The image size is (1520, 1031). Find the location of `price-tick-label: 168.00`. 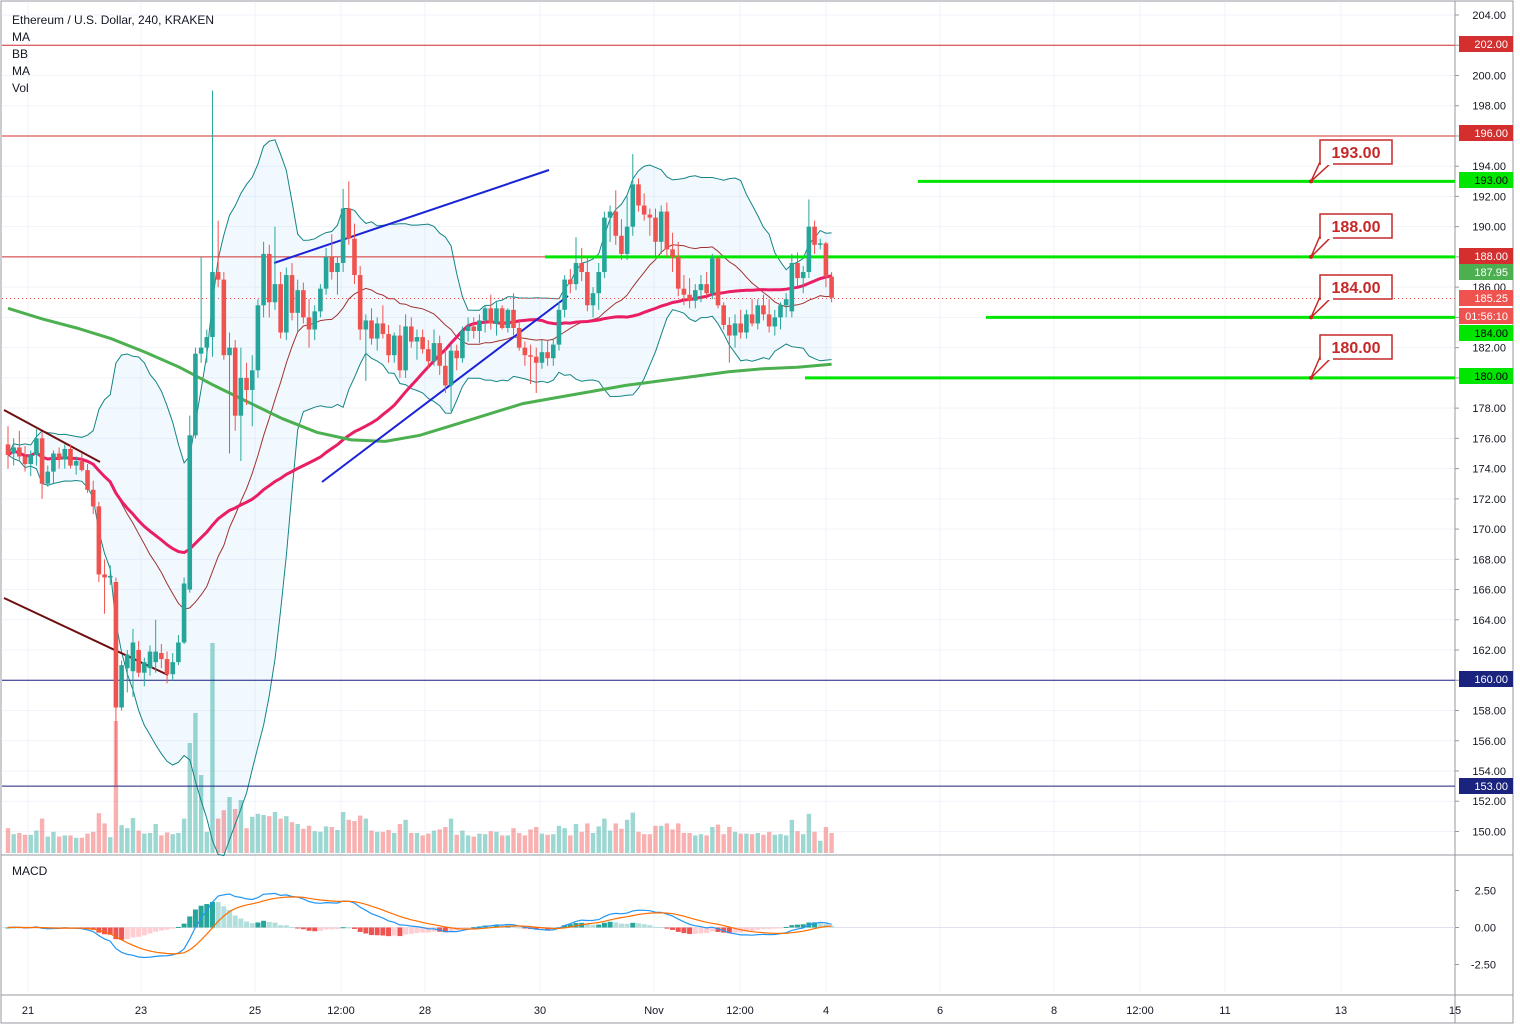

price-tick-label: 168.00 is located at coordinates (1489, 560).